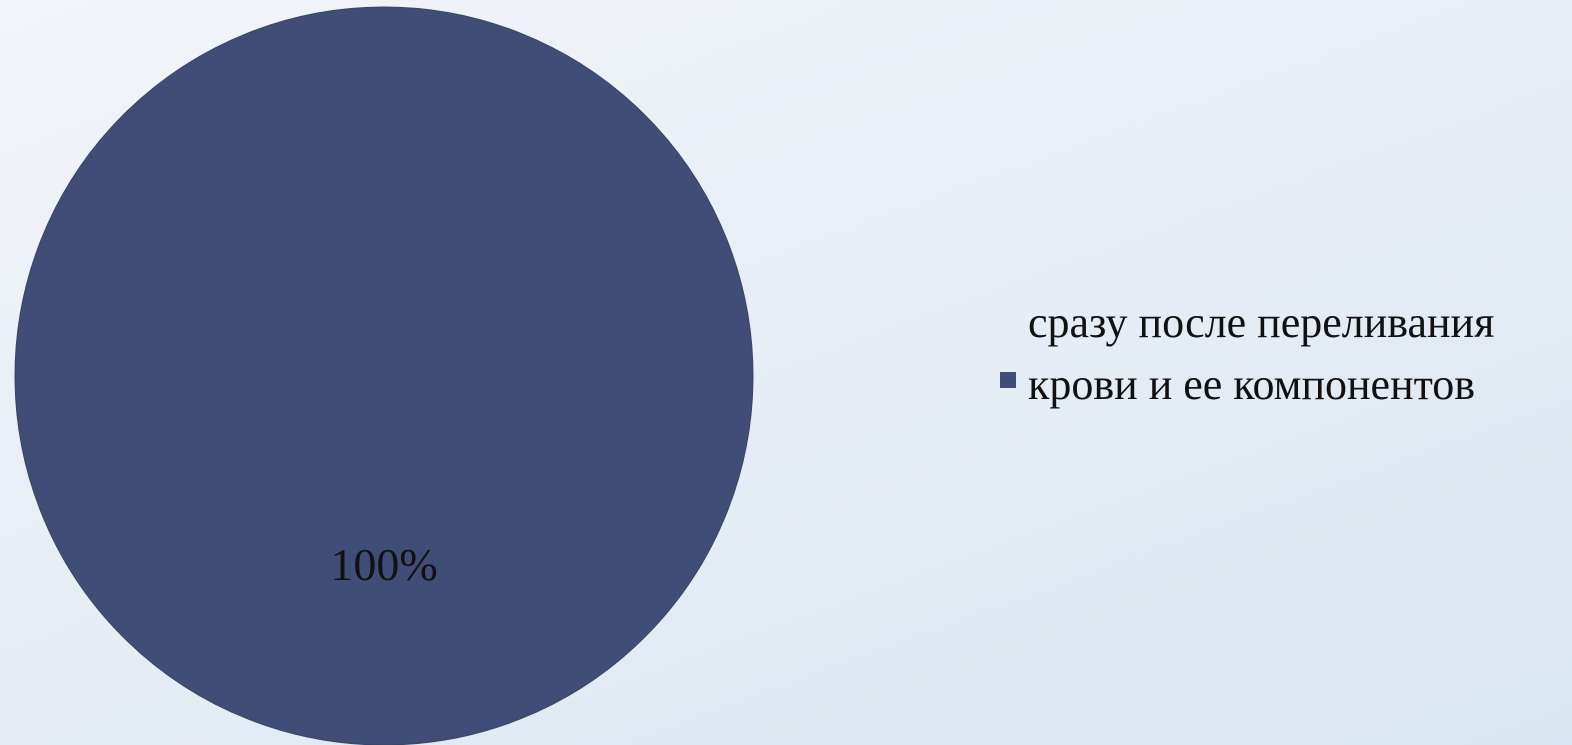 The image size is (1572, 745). Describe the element at coordinates (383, 564) in the screenshot. I see `slice-data-label: 100%` at that location.